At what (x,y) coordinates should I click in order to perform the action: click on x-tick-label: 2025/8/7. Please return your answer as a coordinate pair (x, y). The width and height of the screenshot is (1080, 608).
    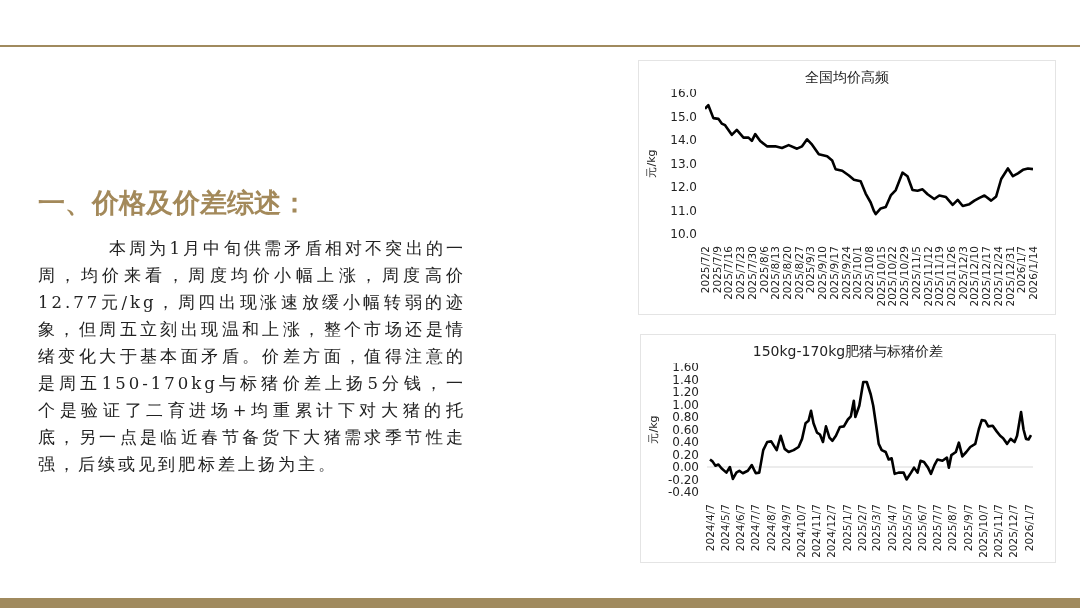
    Looking at the image, I should click on (952, 528).